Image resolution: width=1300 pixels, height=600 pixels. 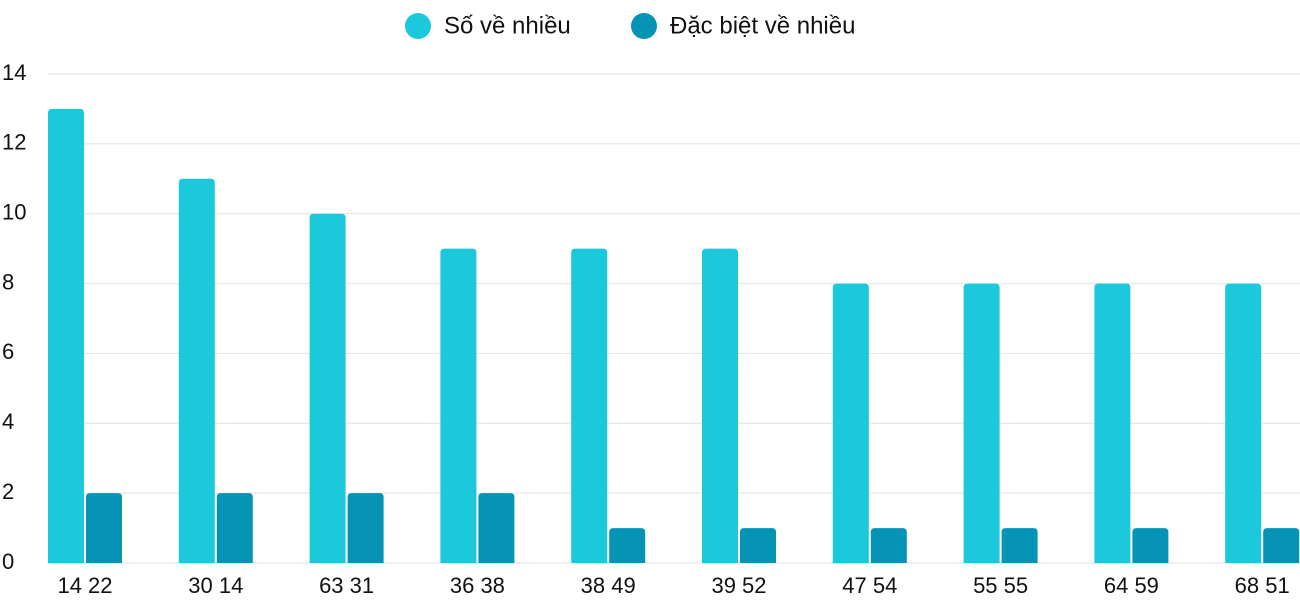 I want to click on y-tick-label: 8, so click(x=8, y=281).